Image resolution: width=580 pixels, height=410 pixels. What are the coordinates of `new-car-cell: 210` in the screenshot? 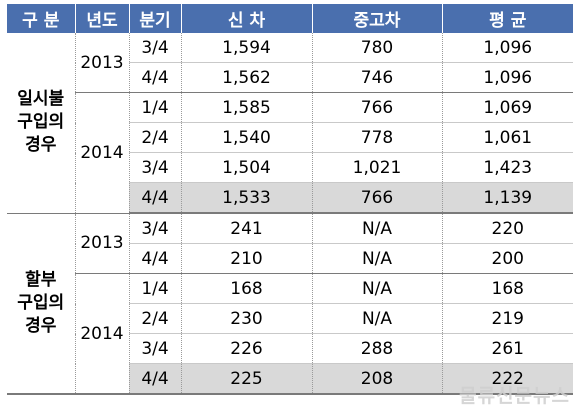 It's located at (246, 258).